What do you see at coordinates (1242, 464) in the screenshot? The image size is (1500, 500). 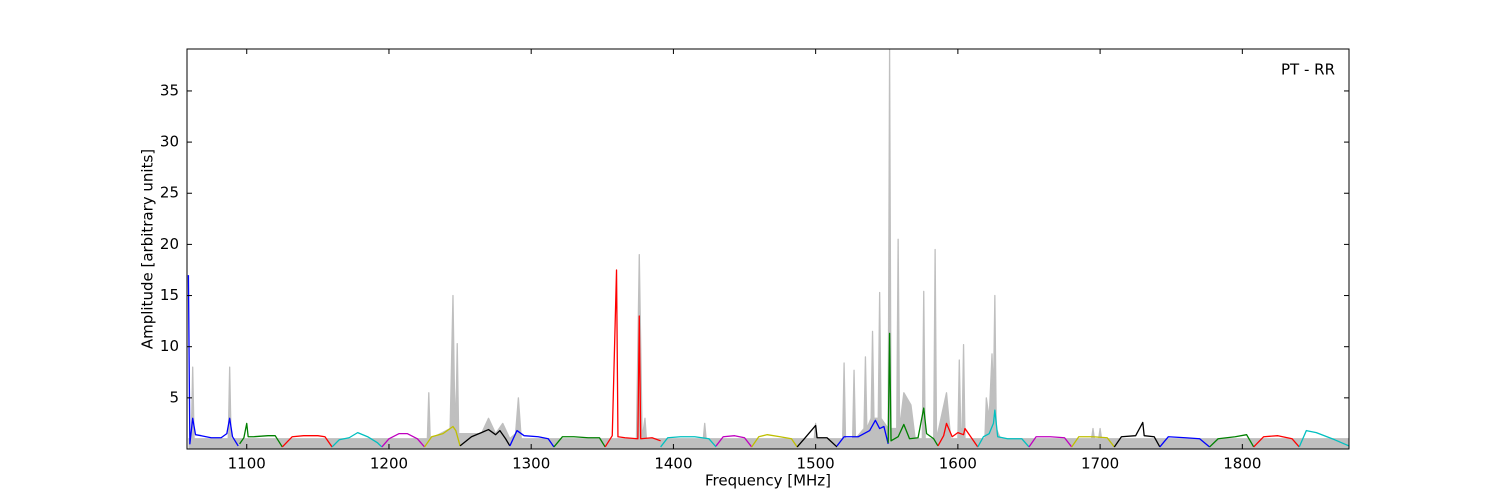 I see `x-tick-label: 1800` at bounding box center [1242, 464].